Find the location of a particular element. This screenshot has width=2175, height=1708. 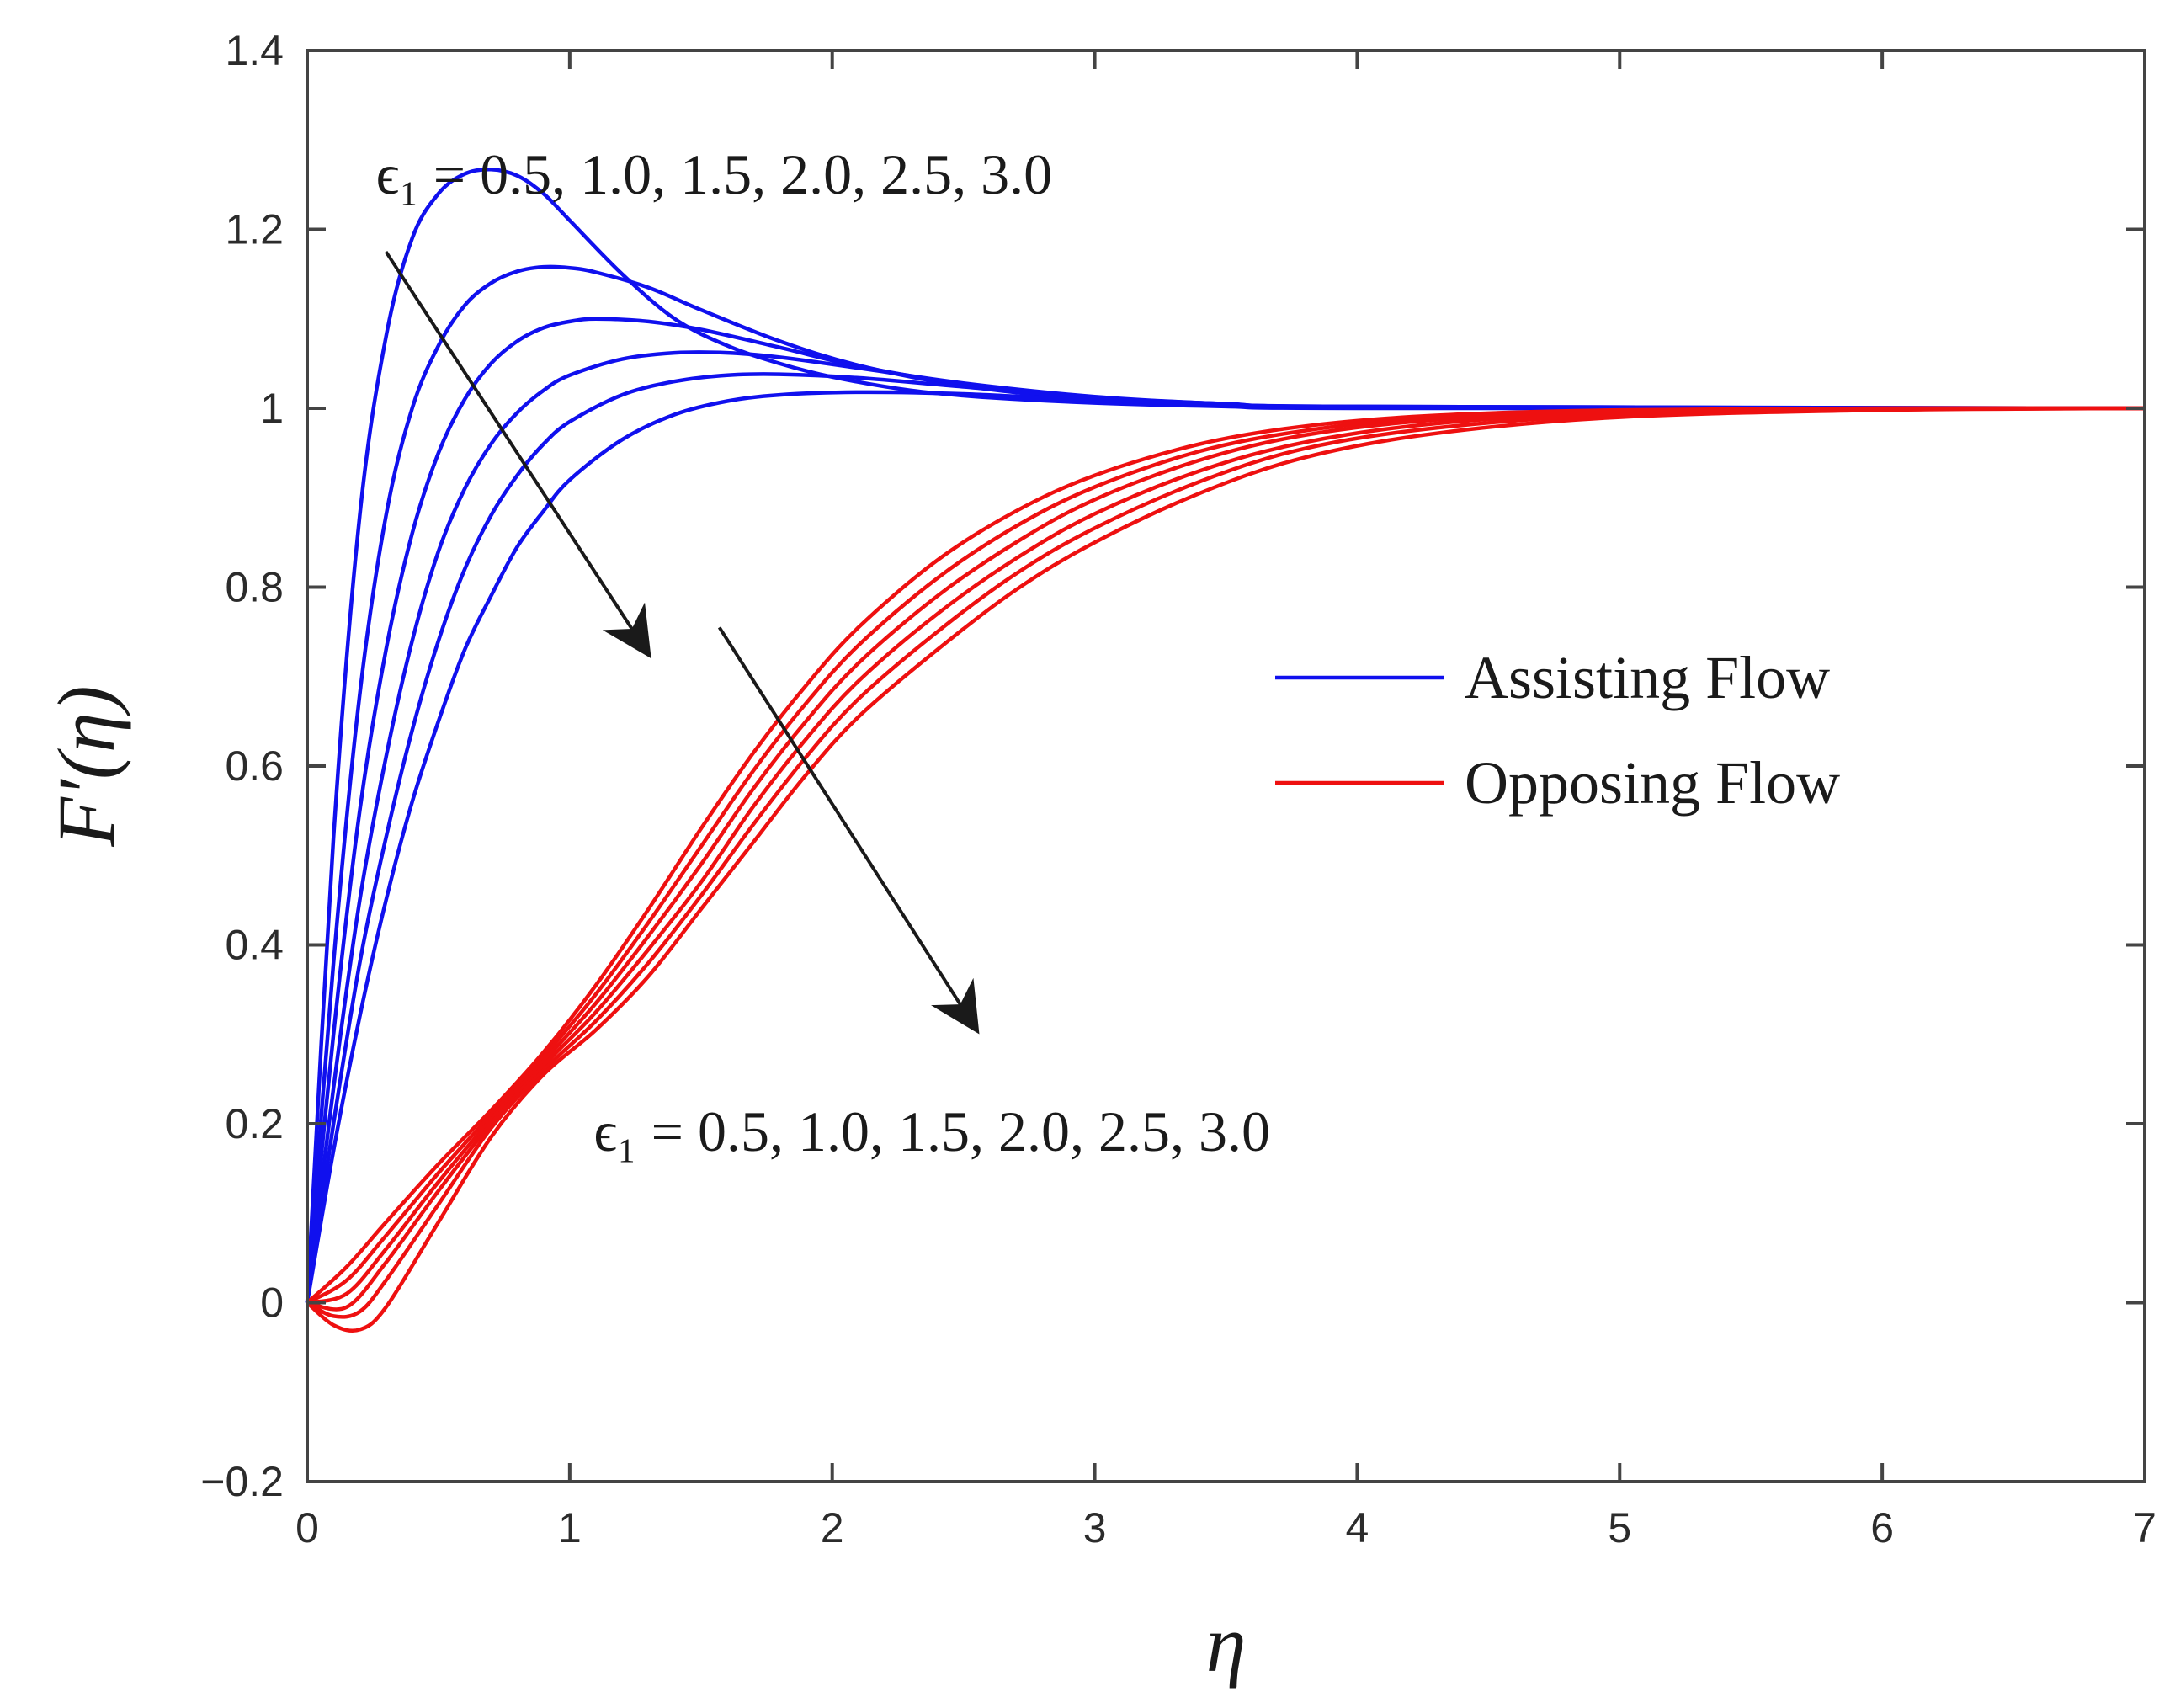

x-axis-label: η is located at coordinates (1226, 1644).